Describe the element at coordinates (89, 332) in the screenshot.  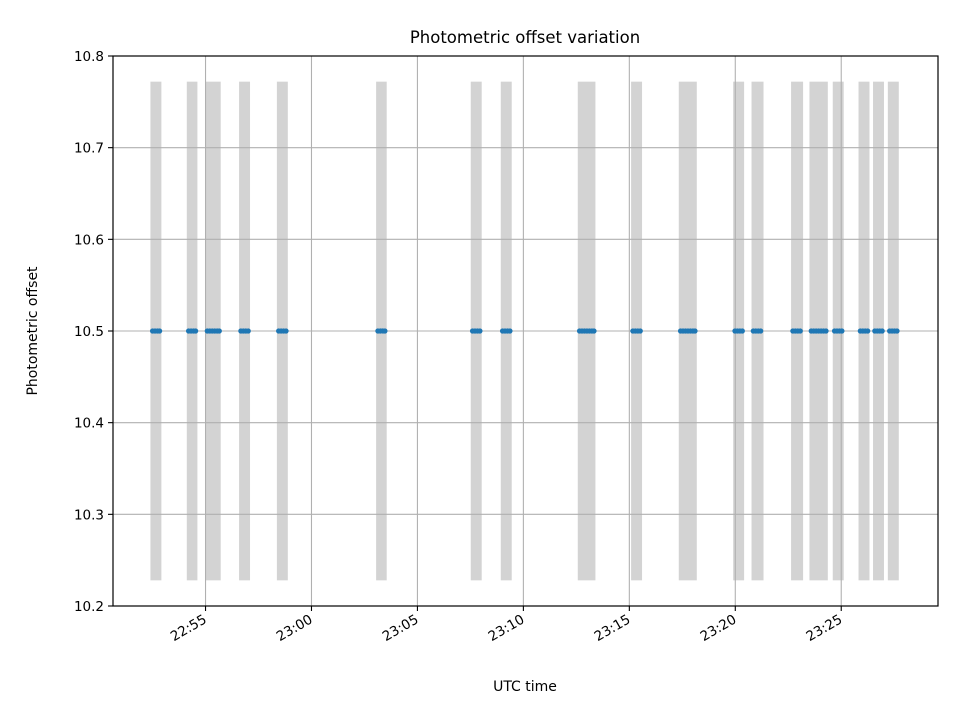
I see `y-tick-label: 10.5` at that location.